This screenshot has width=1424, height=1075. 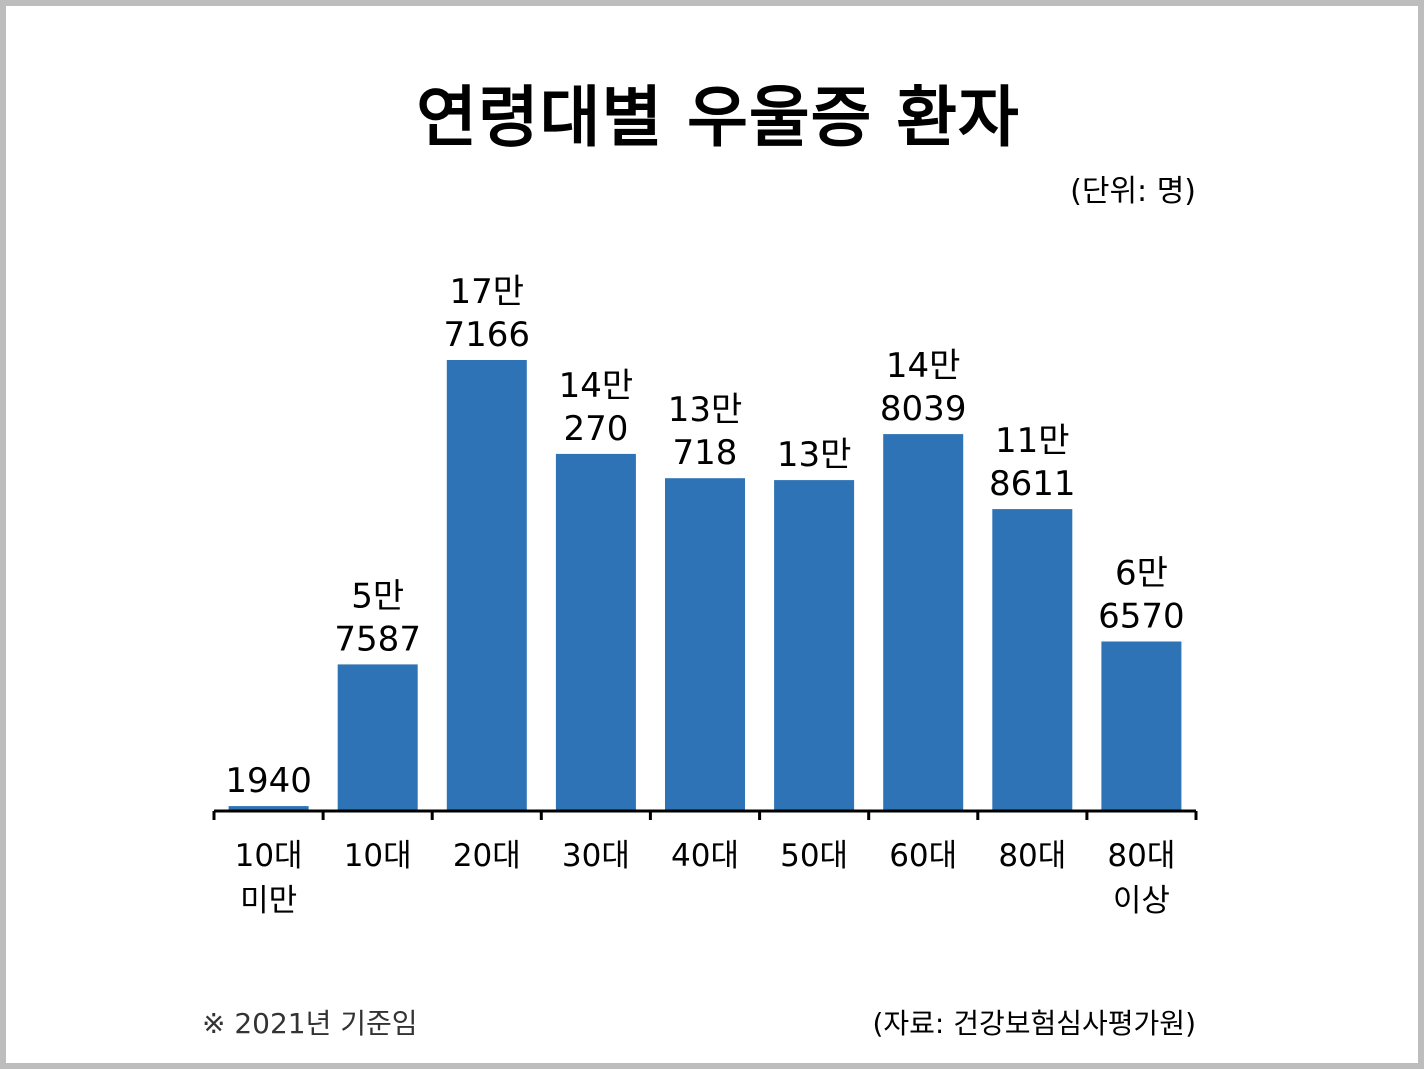 I want to click on footnote: ※ 2021년 기준임, so click(x=310, y=1023).